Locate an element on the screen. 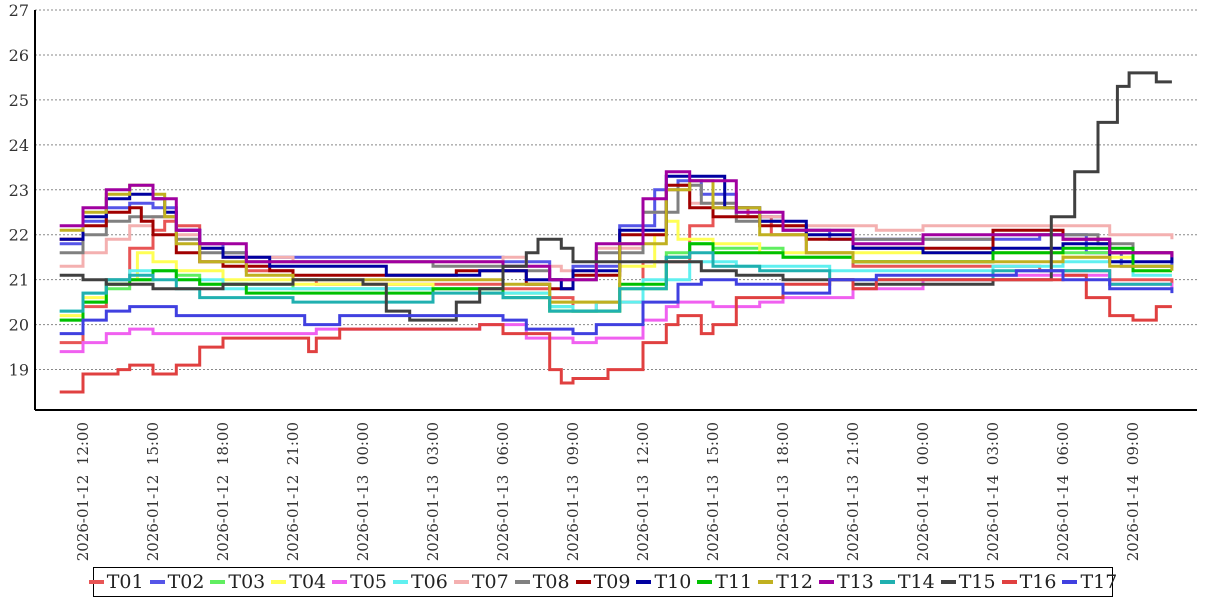 The image size is (1207, 600). x-tick-label: 2026-01-14 09:00 is located at coordinates (1133, 491).